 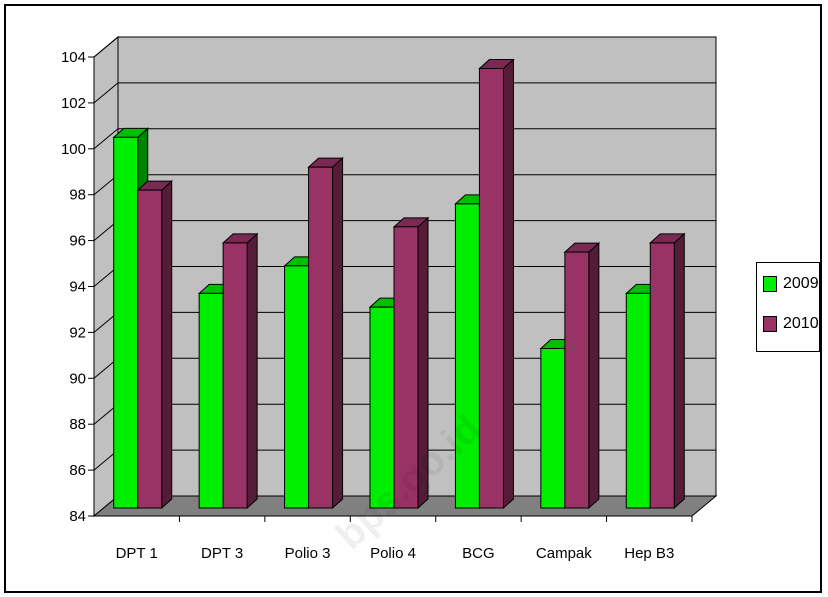 I want to click on legend-swatch-2010, so click(x=770, y=324).